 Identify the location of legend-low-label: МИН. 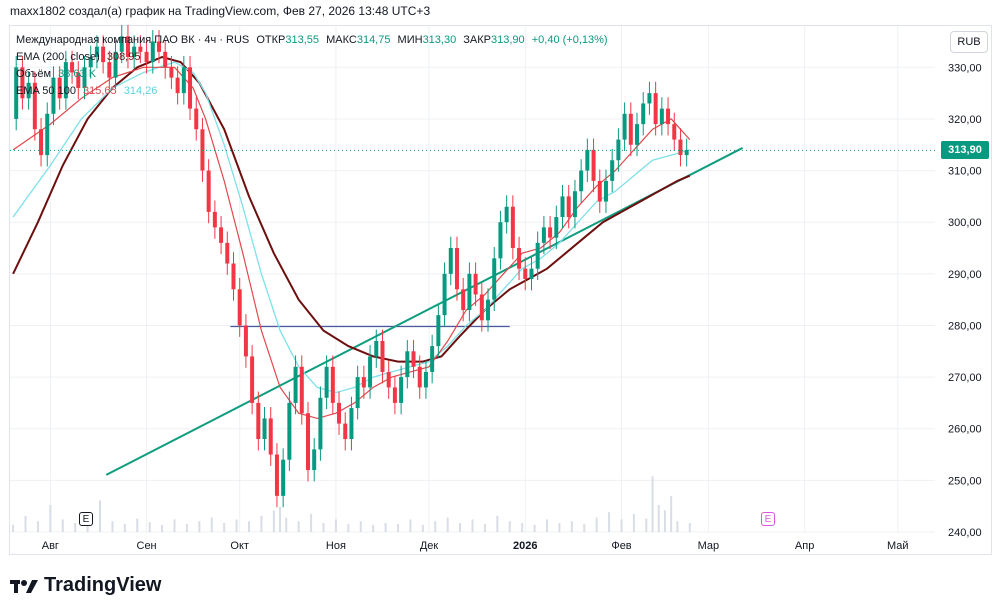
(410, 40).